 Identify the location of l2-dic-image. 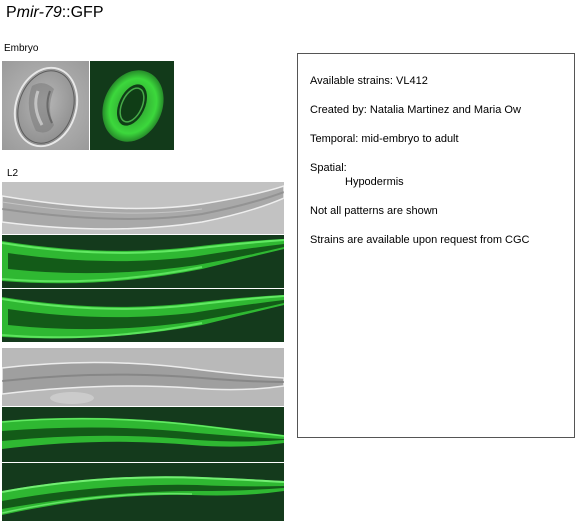
(143, 208).